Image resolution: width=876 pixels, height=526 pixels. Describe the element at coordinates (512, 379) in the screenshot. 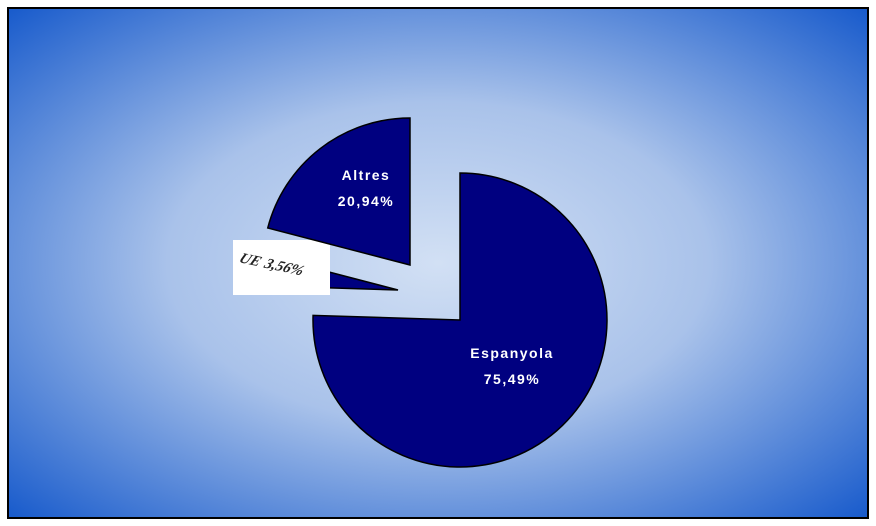

I see `slice-value-label: 75,49%` at that location.